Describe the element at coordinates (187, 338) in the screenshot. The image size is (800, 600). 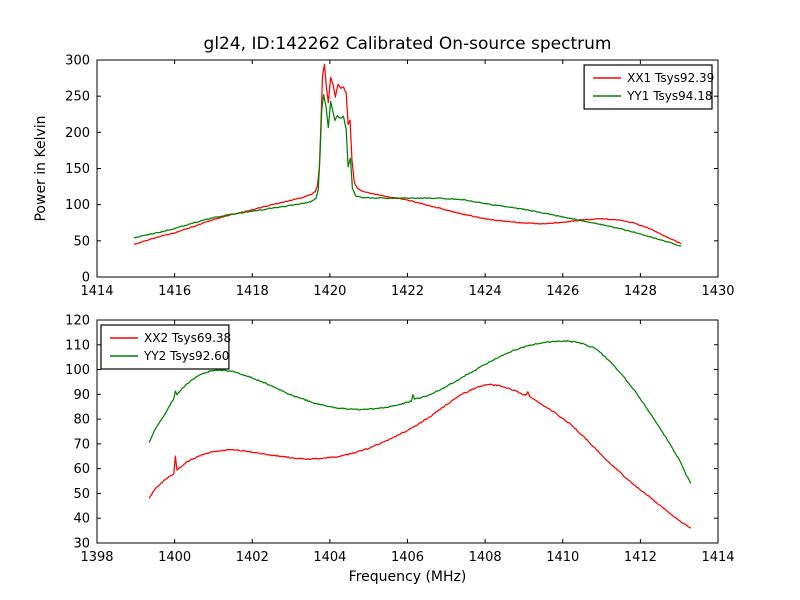
I see `legend-label: XX2 Tsys69.38` at that location.